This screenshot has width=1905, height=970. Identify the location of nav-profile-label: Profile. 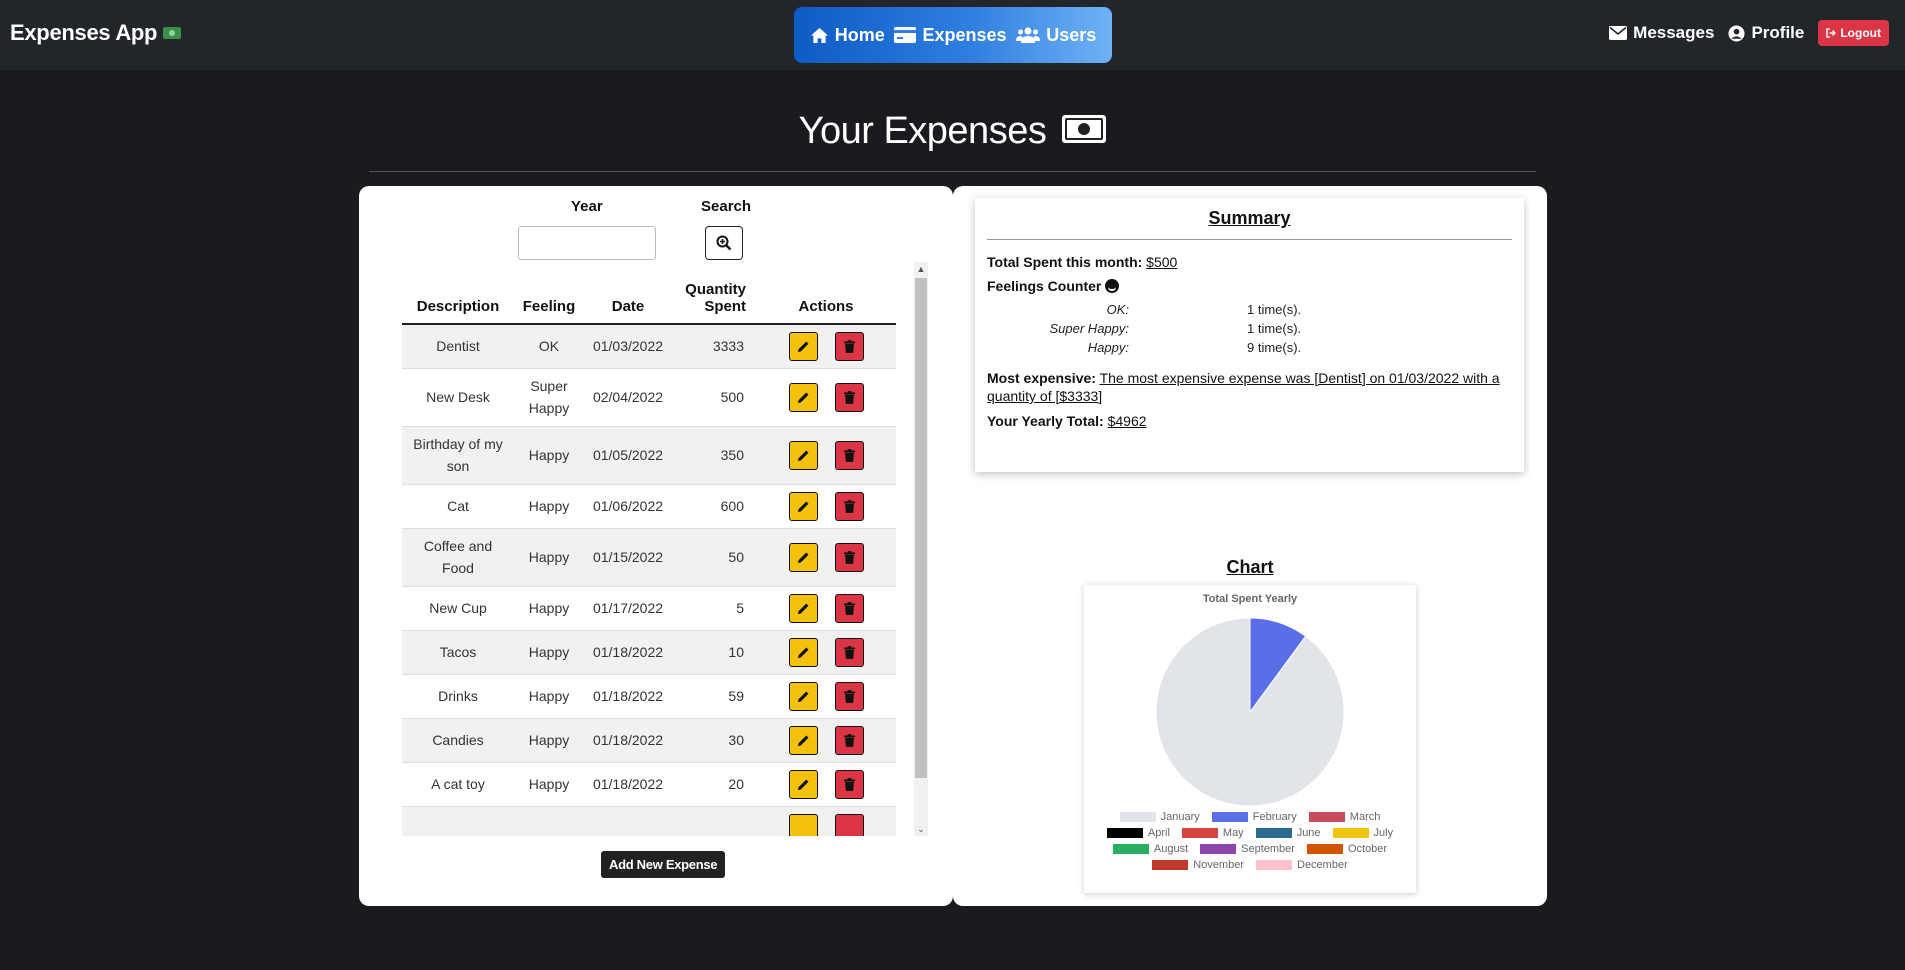
(1778, 32).